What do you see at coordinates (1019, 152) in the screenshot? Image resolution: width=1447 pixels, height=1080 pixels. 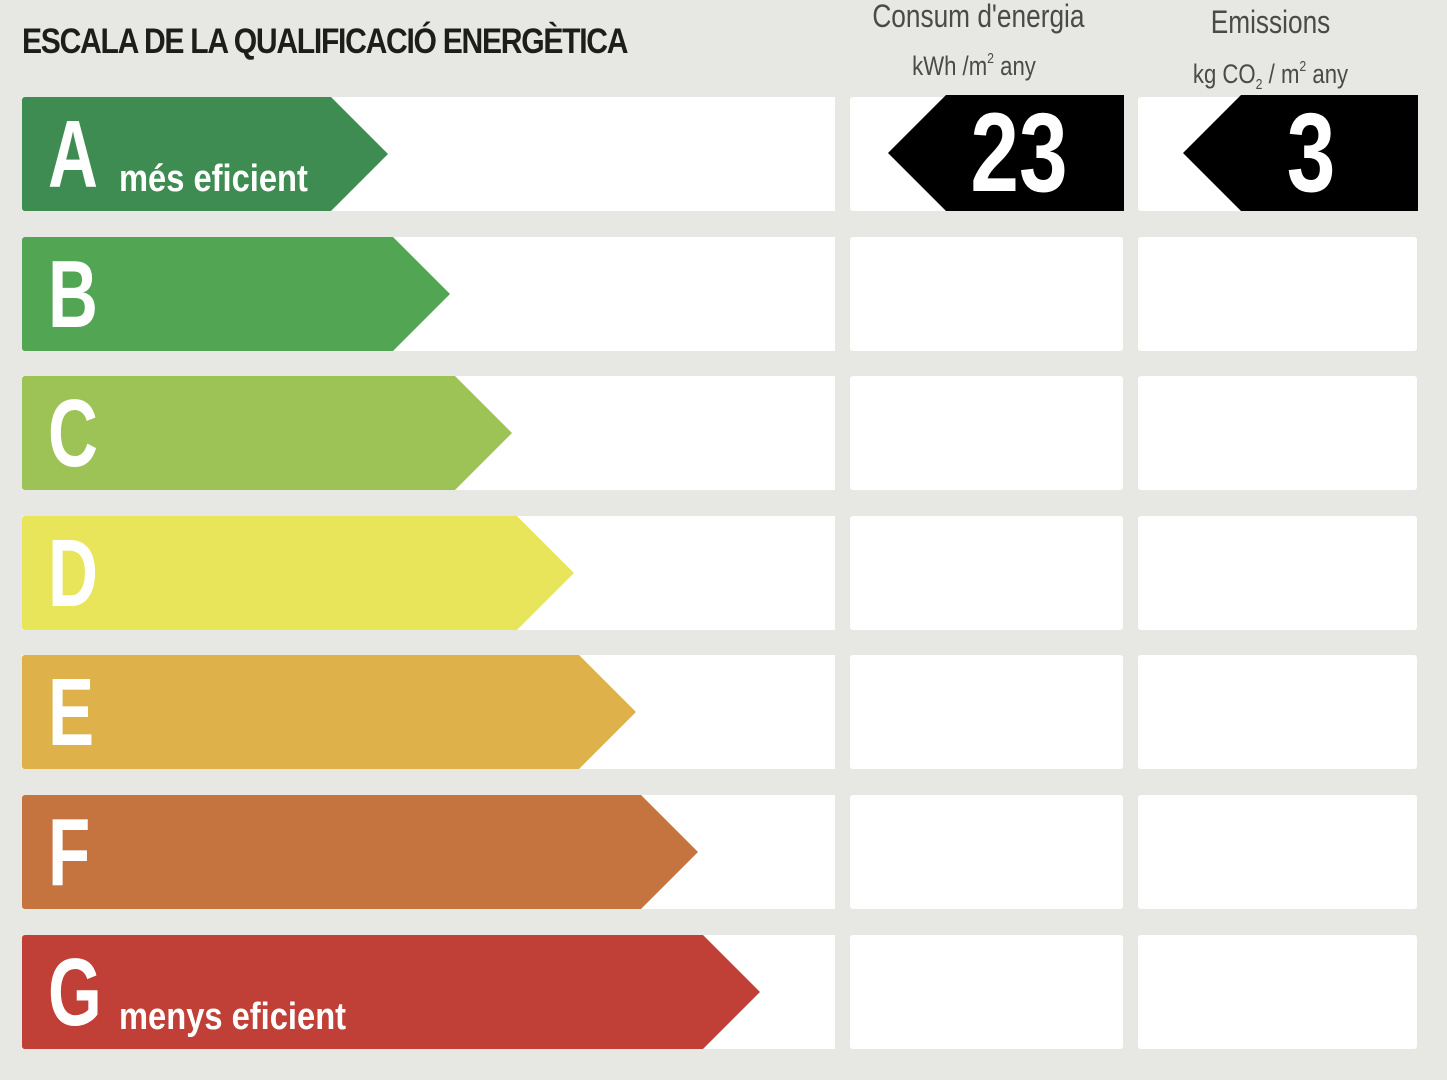 I see `energy-value: 23` at bounding box center [1019, 152].